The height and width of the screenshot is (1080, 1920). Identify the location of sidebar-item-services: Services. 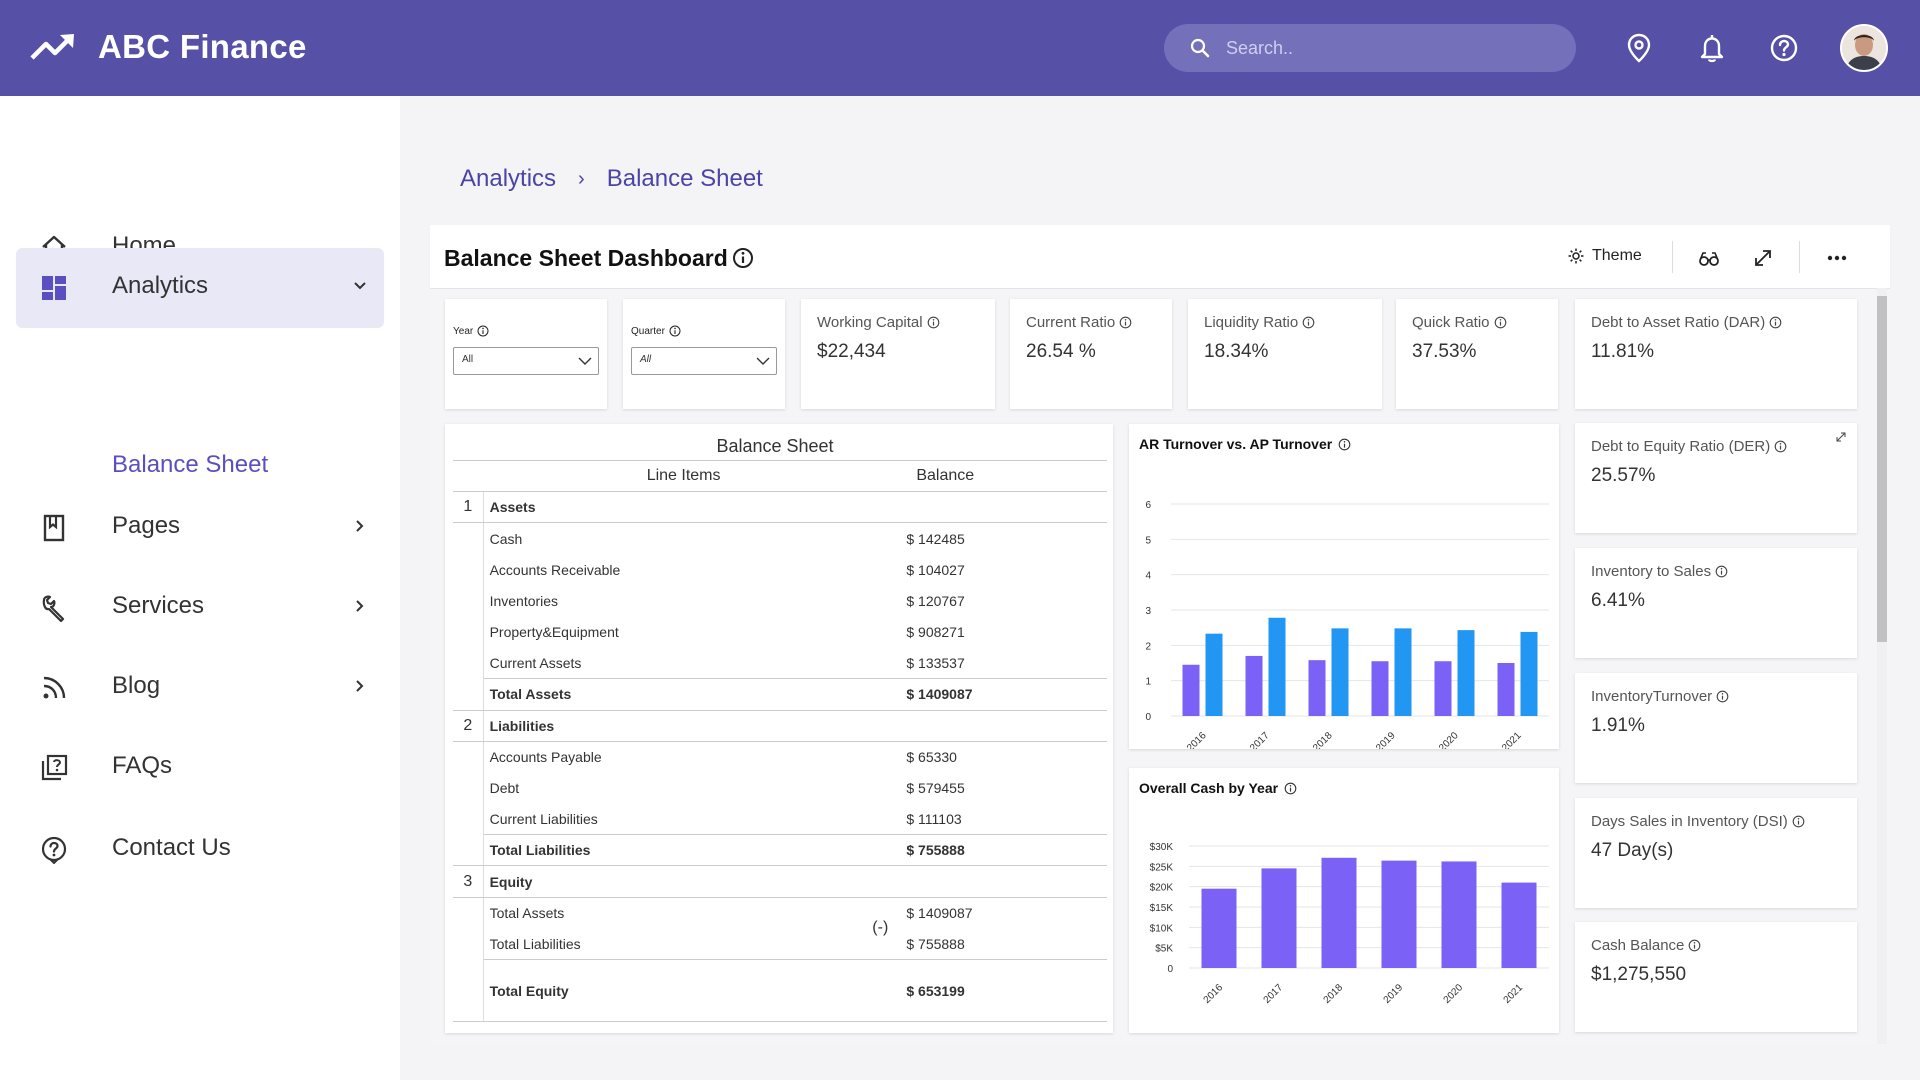
(200, 608).